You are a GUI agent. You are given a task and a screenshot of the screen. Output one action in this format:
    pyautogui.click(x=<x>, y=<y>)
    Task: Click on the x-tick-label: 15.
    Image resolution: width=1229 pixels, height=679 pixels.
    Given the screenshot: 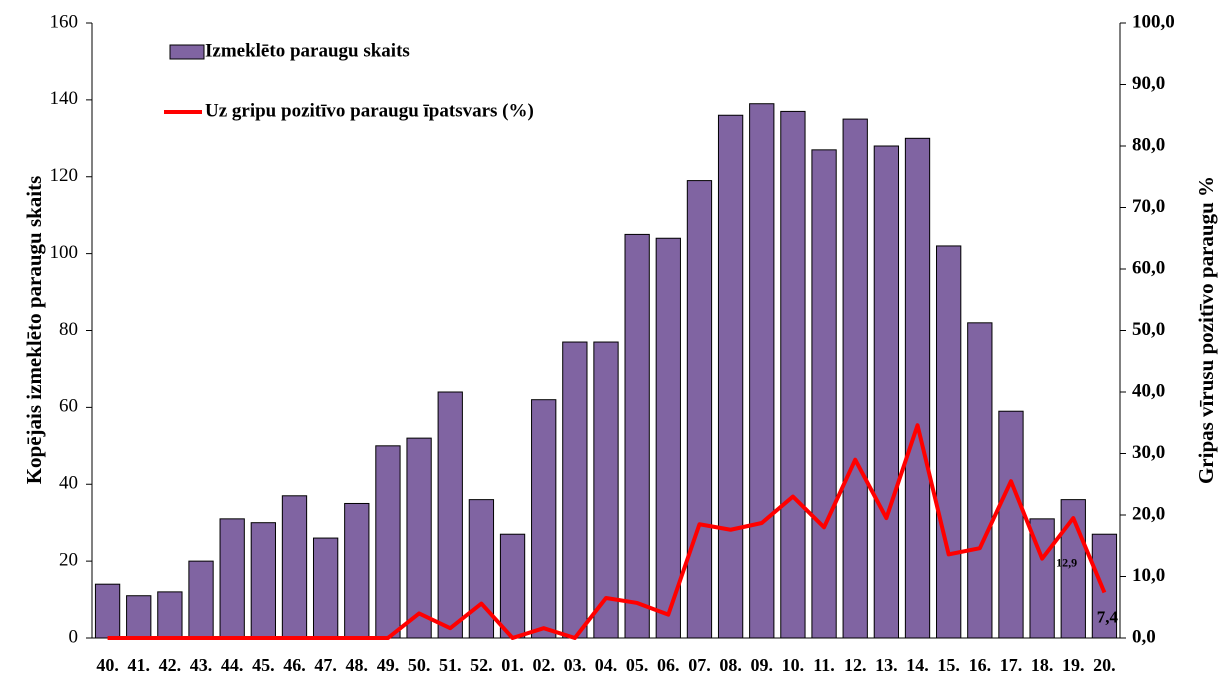 What is the action you would take?
    pyautogui.click(x=948, y=665)
    